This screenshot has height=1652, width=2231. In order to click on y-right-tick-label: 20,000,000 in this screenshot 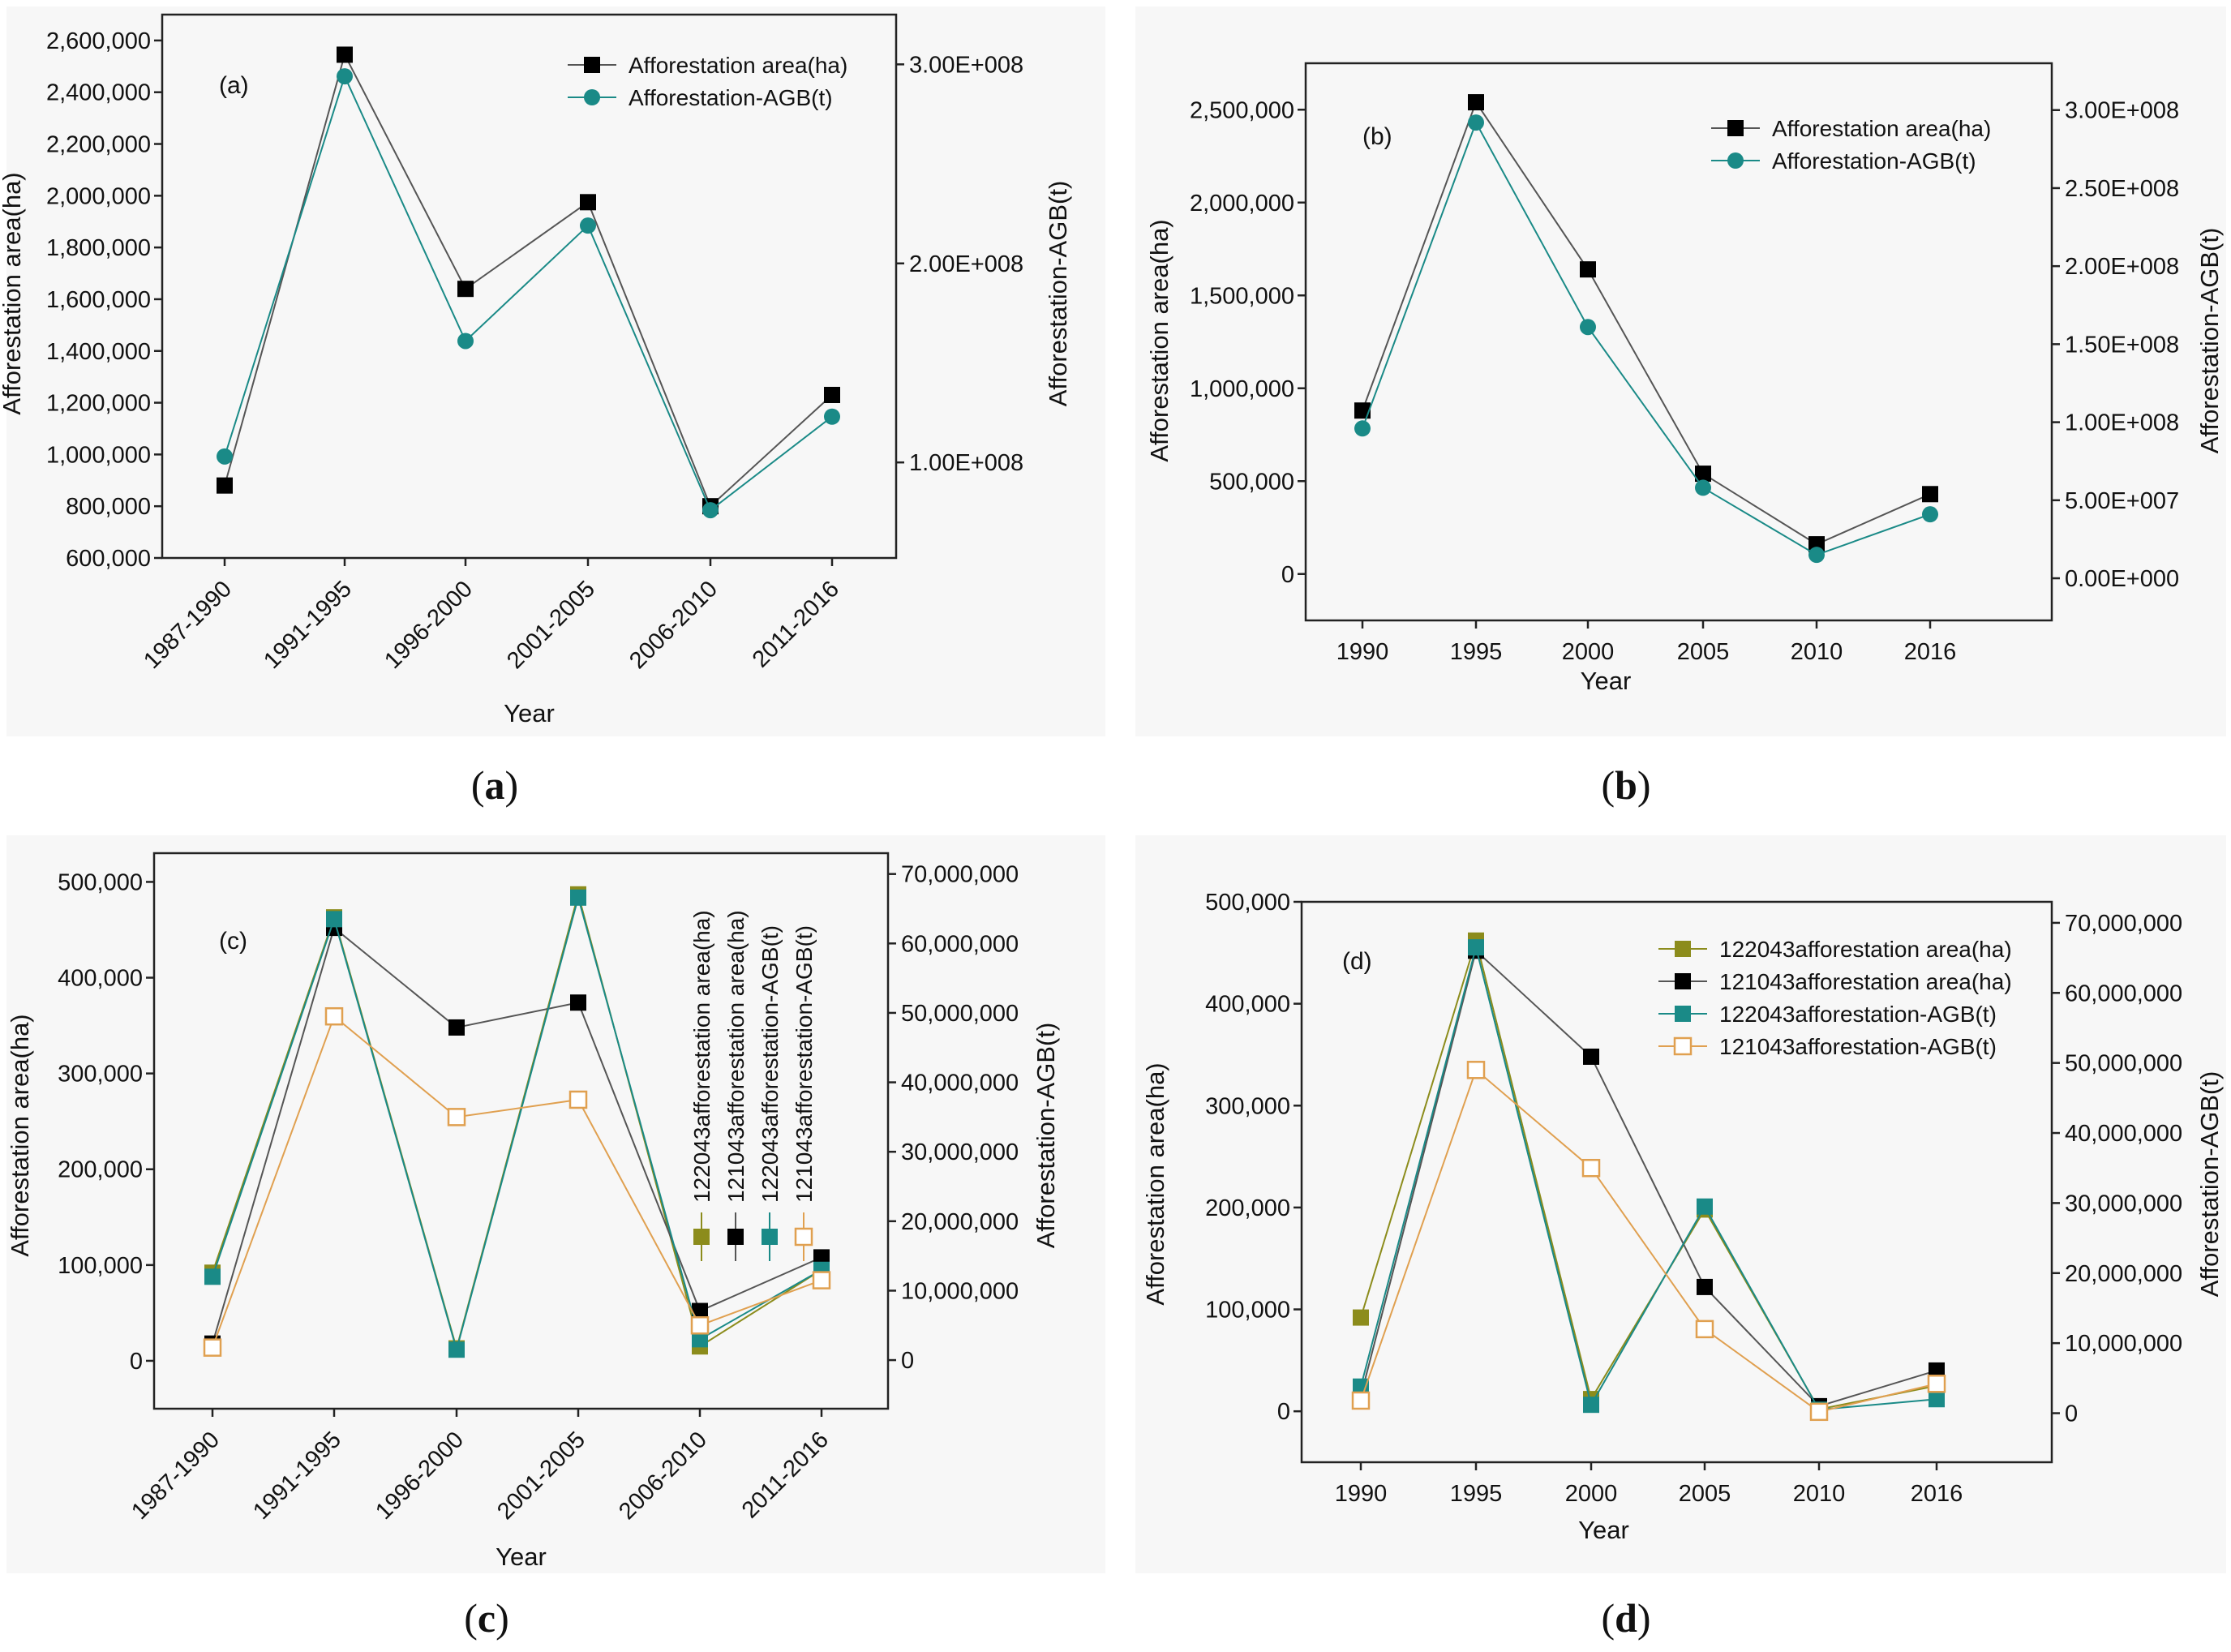, I will do `click(960, 1222)`.